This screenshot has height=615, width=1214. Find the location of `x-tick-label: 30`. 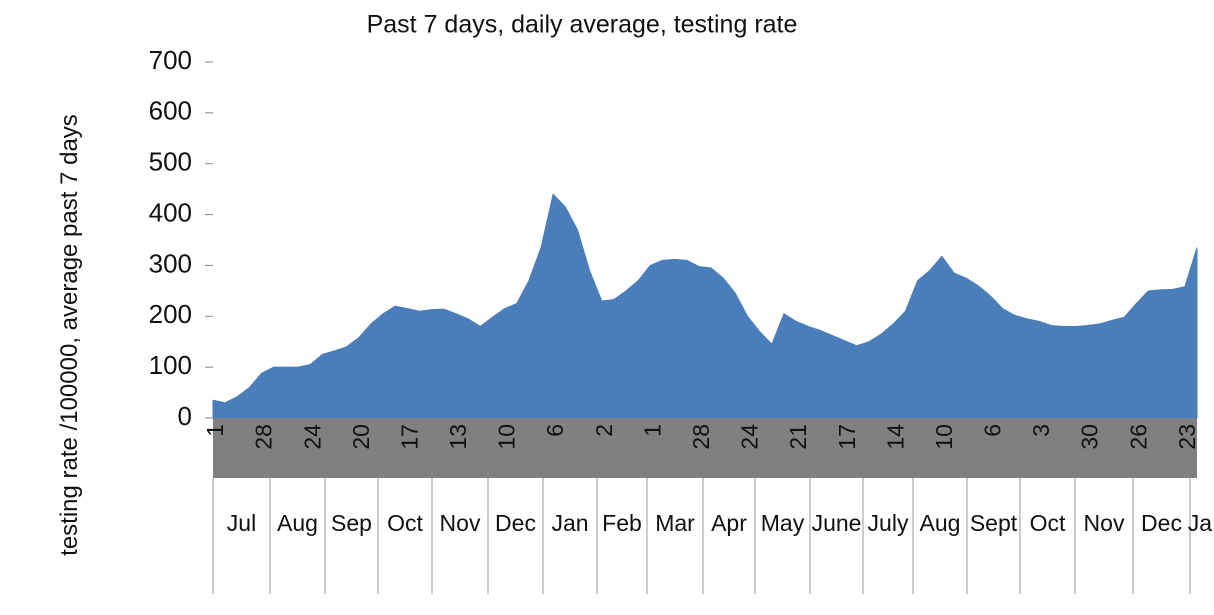

x-tick-label: 30 is located at coordinates (1090, 437).